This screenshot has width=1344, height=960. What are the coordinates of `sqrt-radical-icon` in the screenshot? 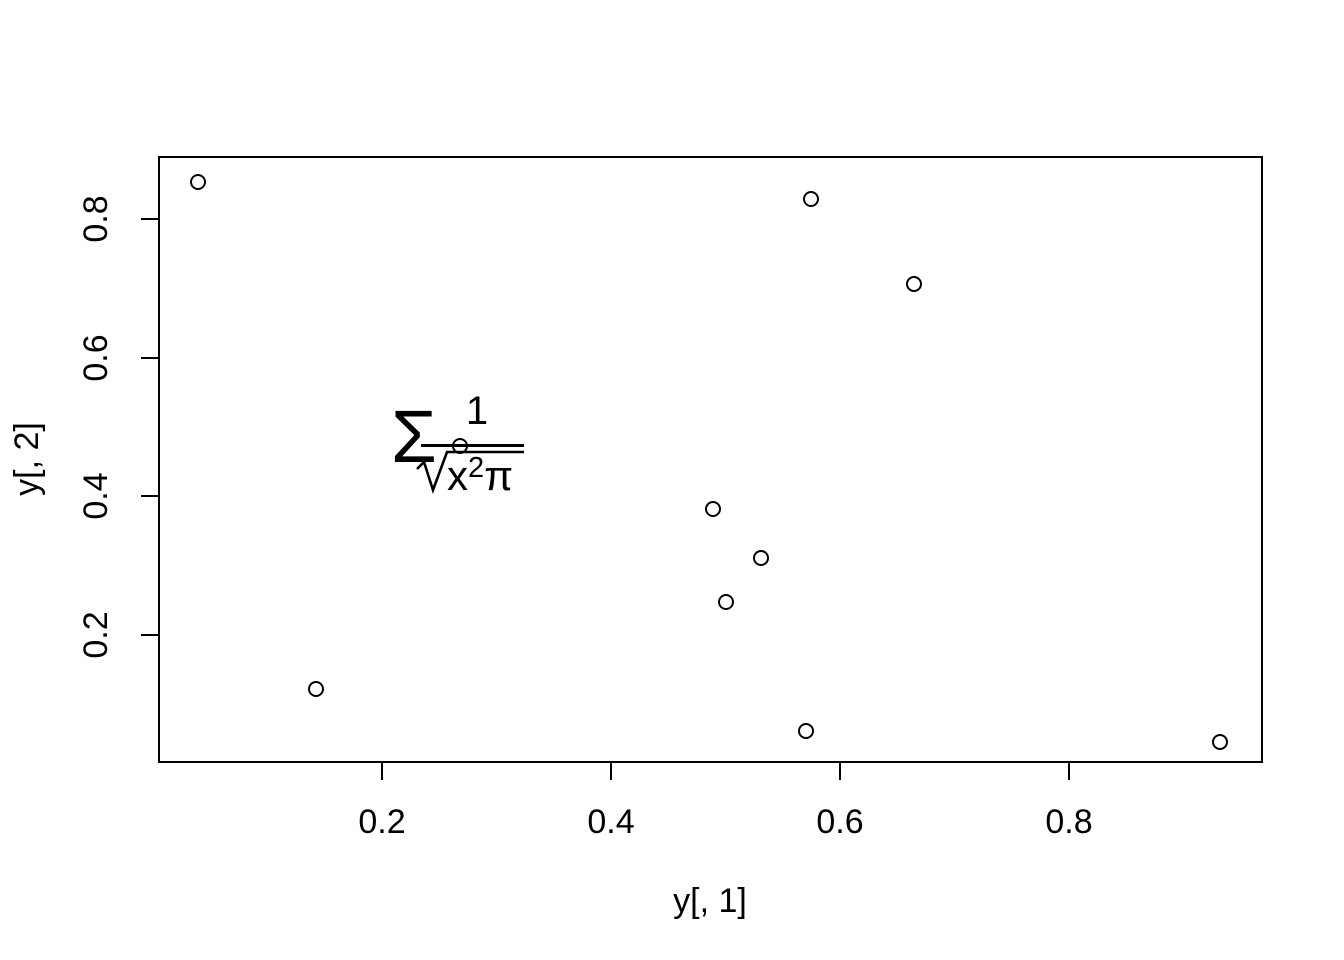 It's located at (470, 472).